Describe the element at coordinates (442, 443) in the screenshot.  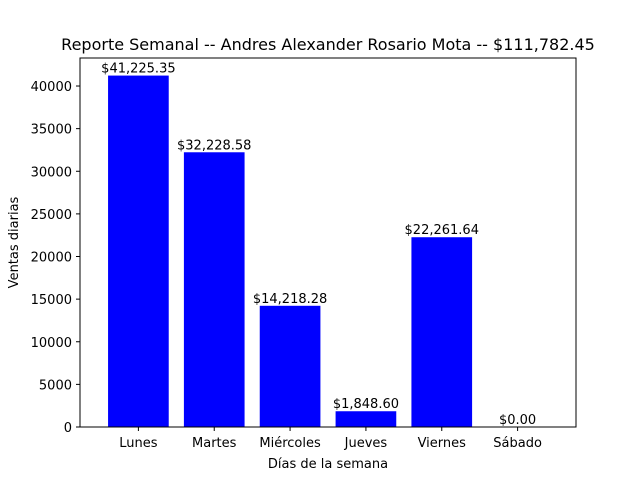
I see `x-tick-label-4: Viernes` at that location.